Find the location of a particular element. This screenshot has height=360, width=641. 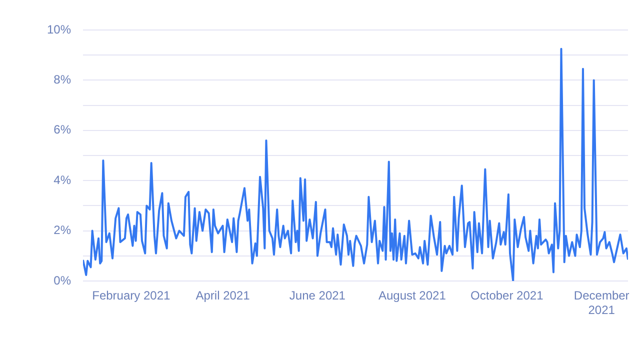

y-tick-label: 8% is located at coordinates (63, 79).